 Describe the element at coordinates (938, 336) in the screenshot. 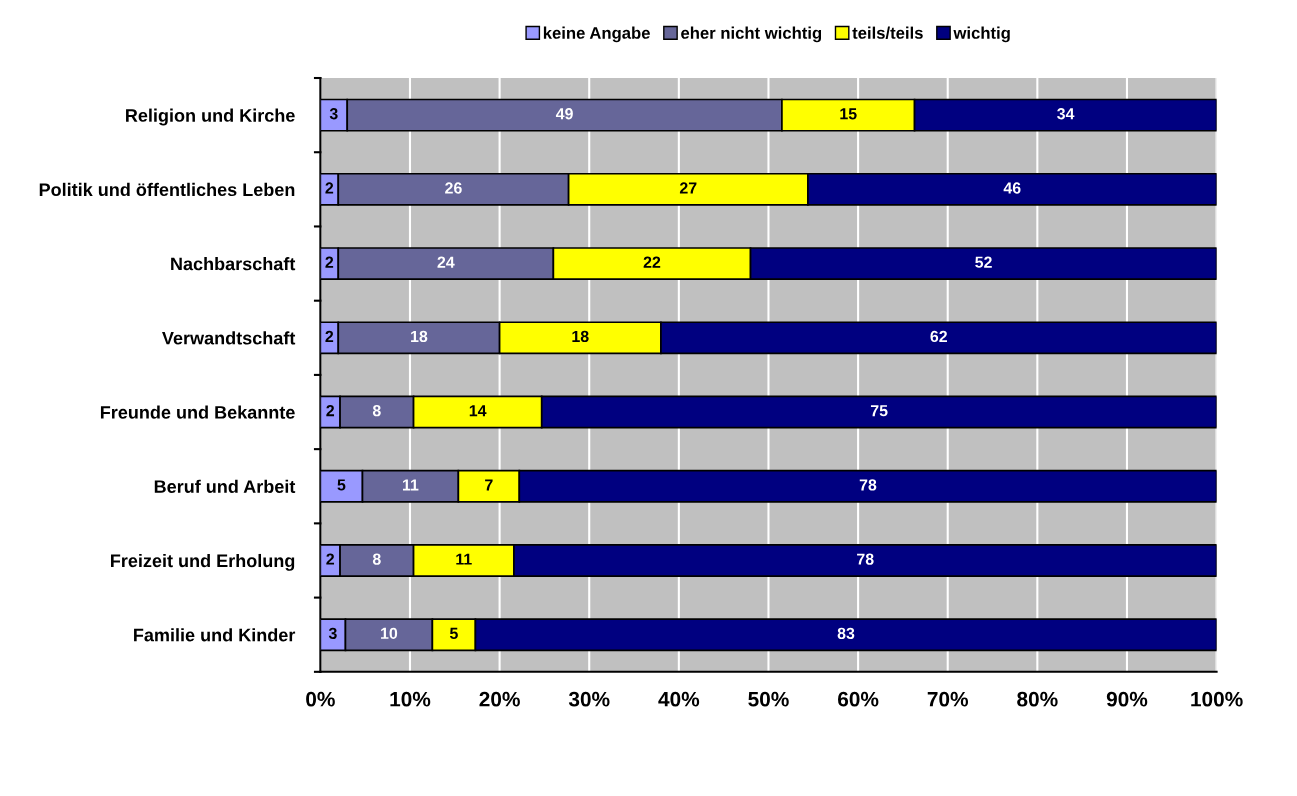

I see `data-label: 62` at that location.